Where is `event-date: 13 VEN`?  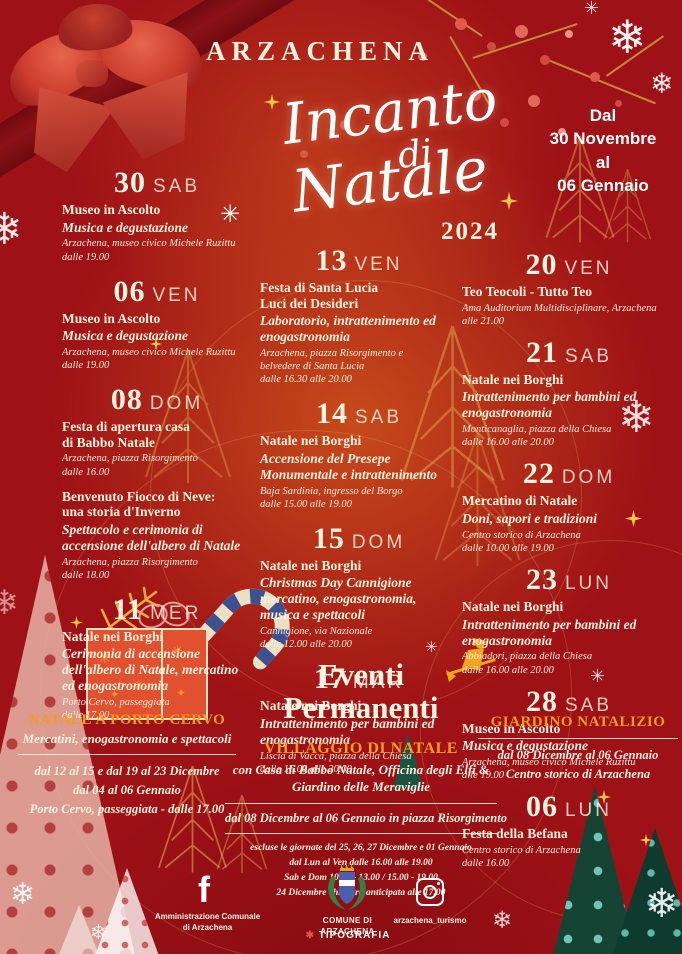
event-date: 13 VEN is located at coordinates (359, 261).